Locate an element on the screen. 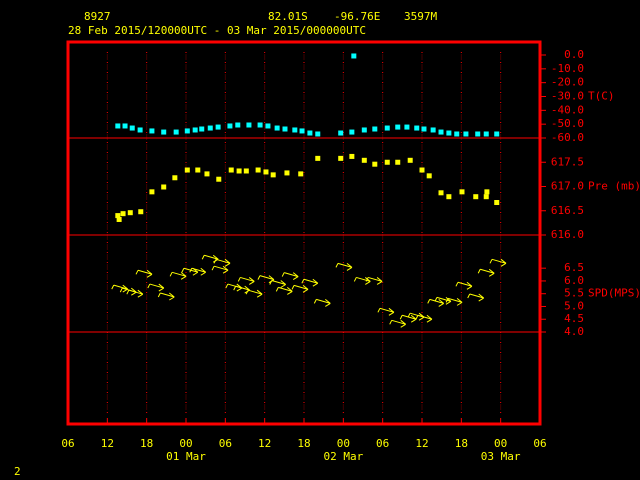 The width and height of the screenshot is (640, 480). page-number: 2 is located at coordinates (17, 471).